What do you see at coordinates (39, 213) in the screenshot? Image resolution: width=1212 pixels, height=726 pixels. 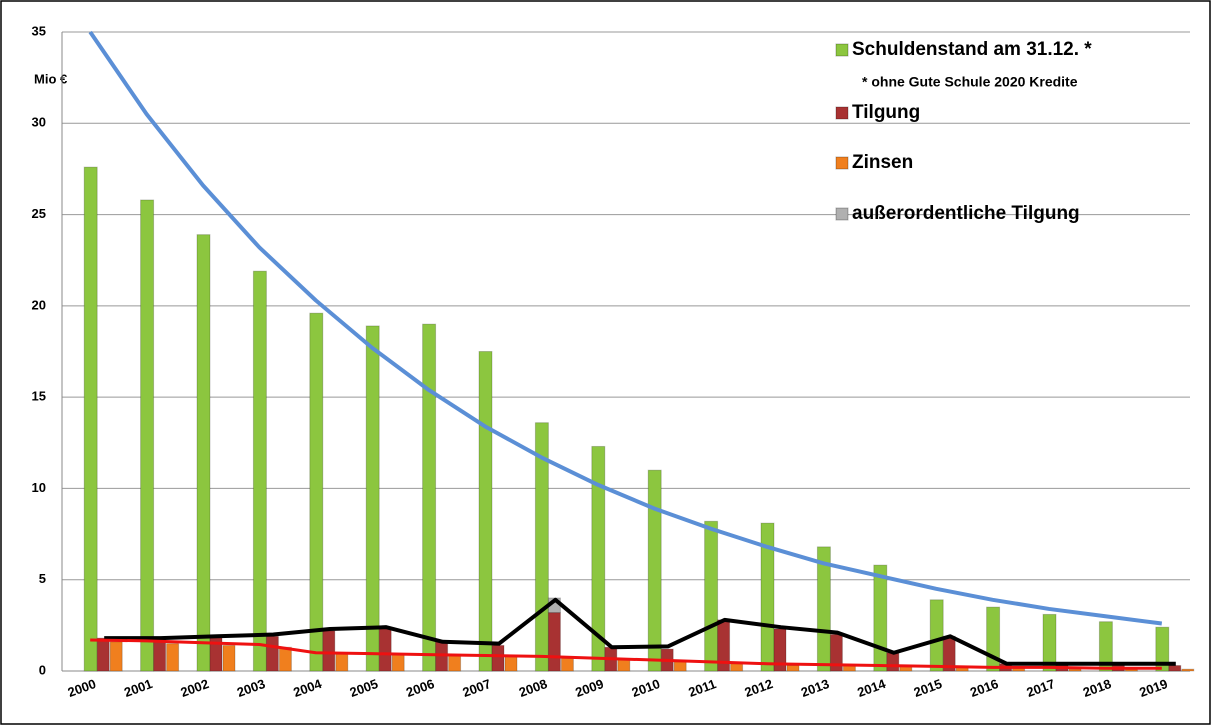 I see `y-tick-label: 25` at bounding box center [39, 213].